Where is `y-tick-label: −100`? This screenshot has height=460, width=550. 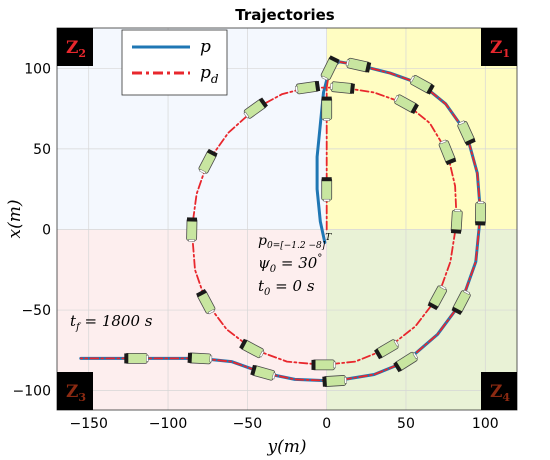
y-tick-label: −100 is located at coordinates (32, 392).